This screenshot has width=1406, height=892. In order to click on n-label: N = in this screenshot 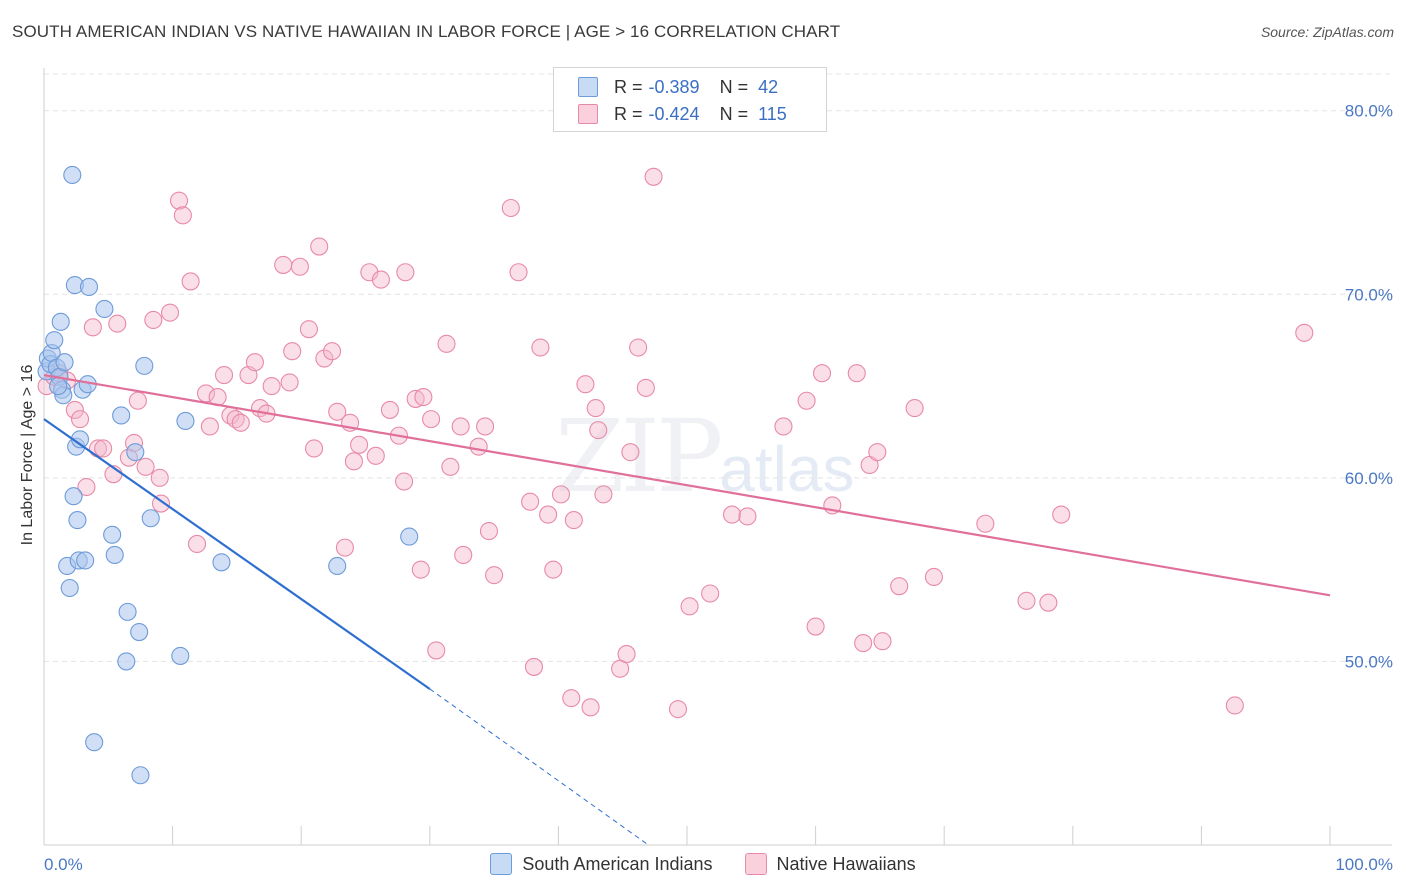, I will do `click(734, 113)`.